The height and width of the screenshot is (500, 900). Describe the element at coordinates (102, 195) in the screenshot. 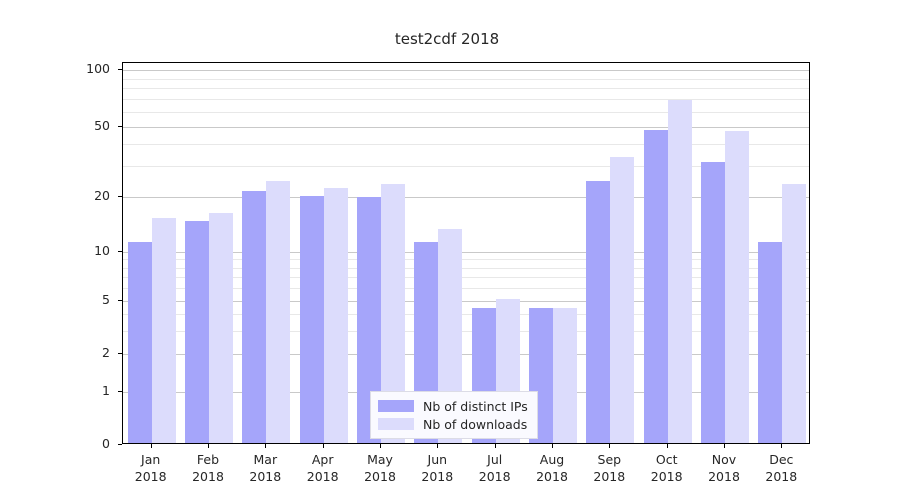

I see `y-tick-label: 20` at that location.